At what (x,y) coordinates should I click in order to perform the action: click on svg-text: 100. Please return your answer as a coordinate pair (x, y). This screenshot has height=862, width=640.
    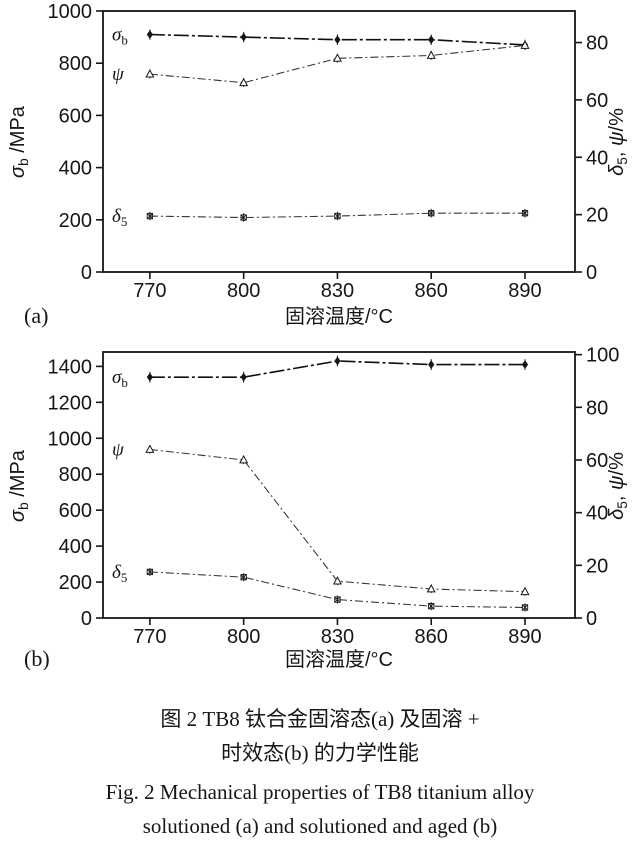
    Looking at the image, I should click on (602, 356).